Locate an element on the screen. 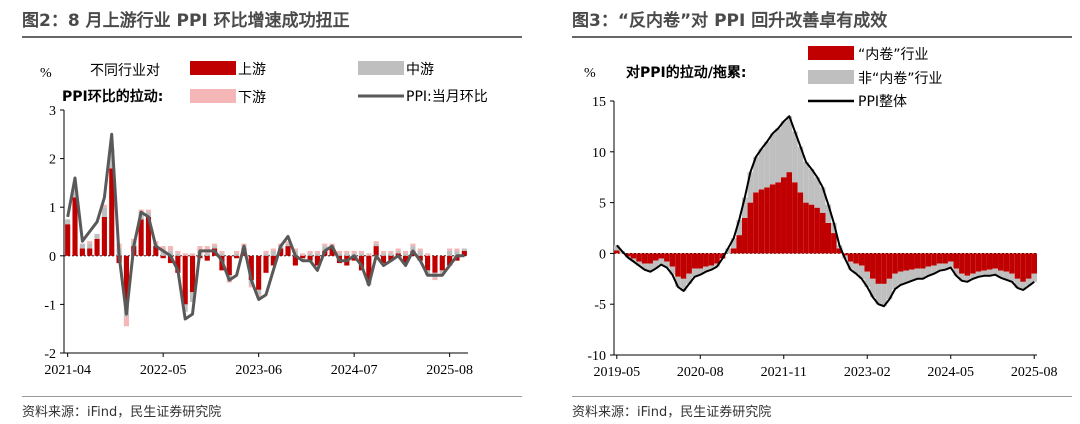  legend-label-upstream: 上游 is located at coordinates (252, 70).